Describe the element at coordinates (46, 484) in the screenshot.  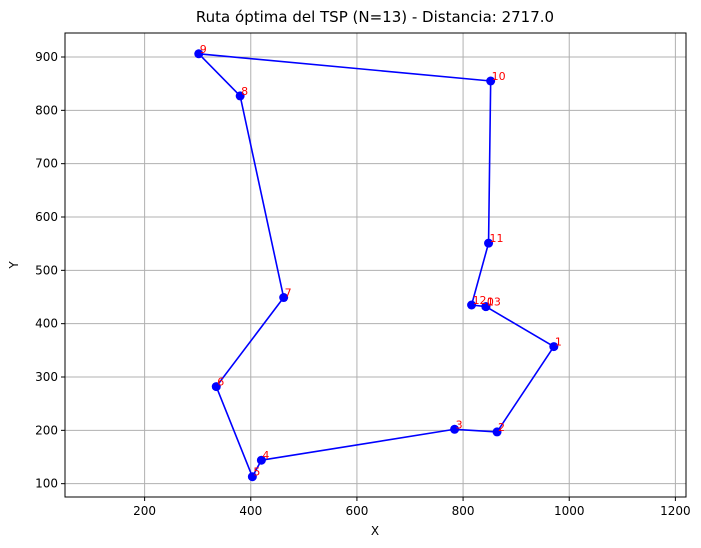
I see `y-tick-label: 100` at that location.